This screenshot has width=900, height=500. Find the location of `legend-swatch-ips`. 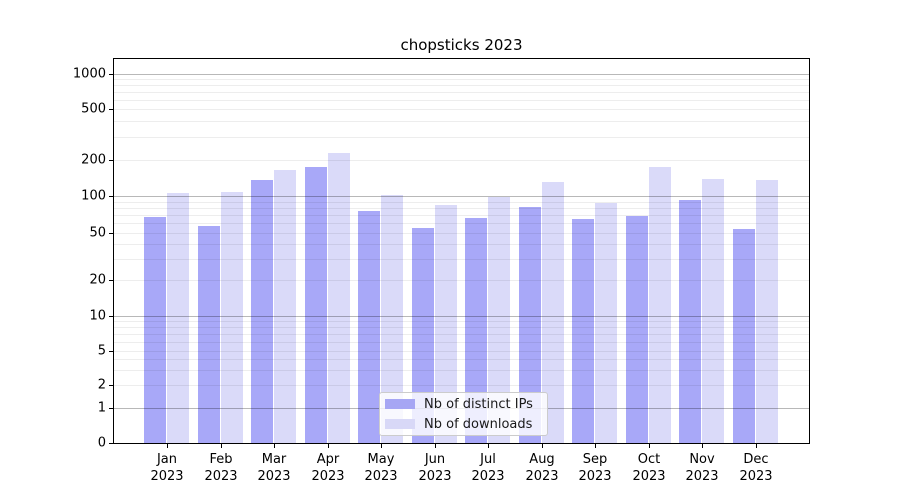

legend-swatch-ips is located at coordinates (400, 404).